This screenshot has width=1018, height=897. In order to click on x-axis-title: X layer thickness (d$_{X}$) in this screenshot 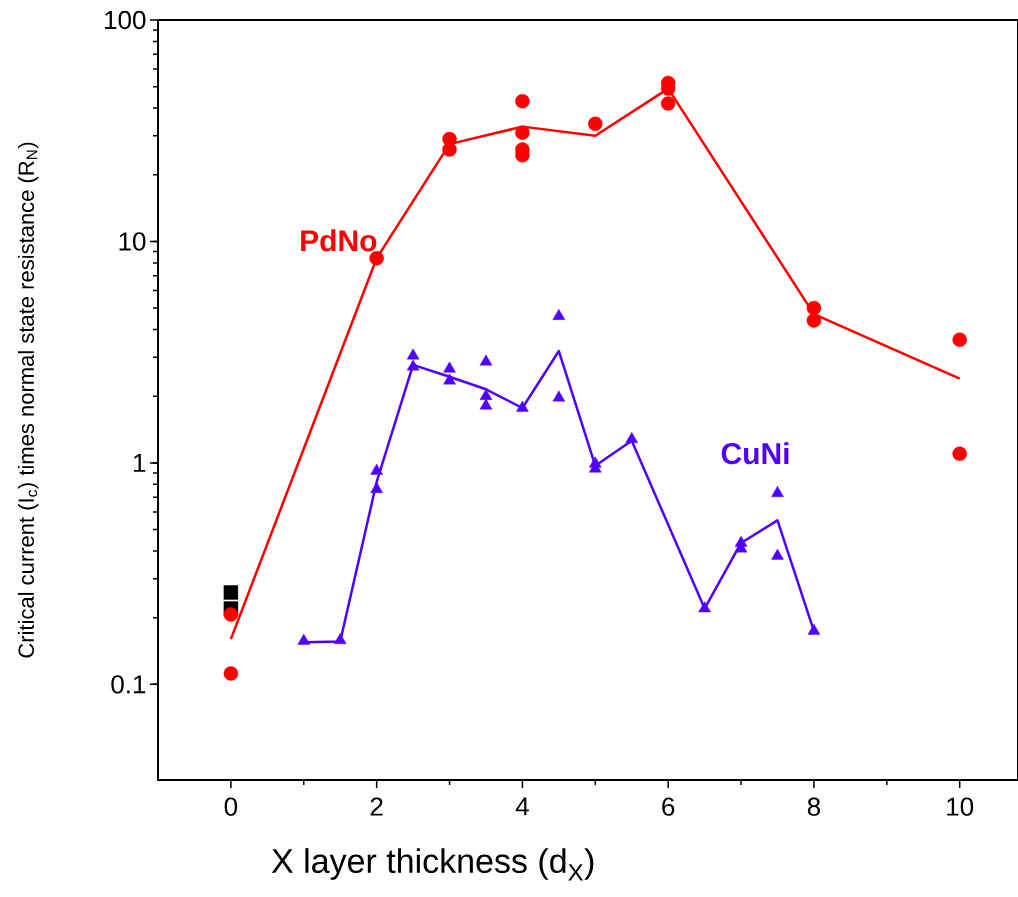, I will do `click(432, 864)`.